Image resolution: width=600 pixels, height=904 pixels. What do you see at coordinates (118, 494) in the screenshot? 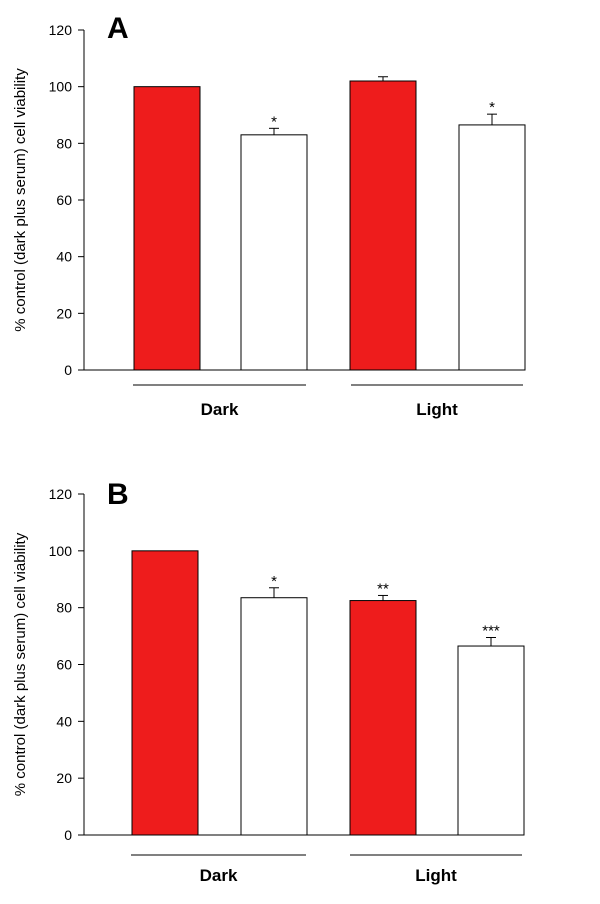
I see `panel-label: B` at bounding box center [118, 494].